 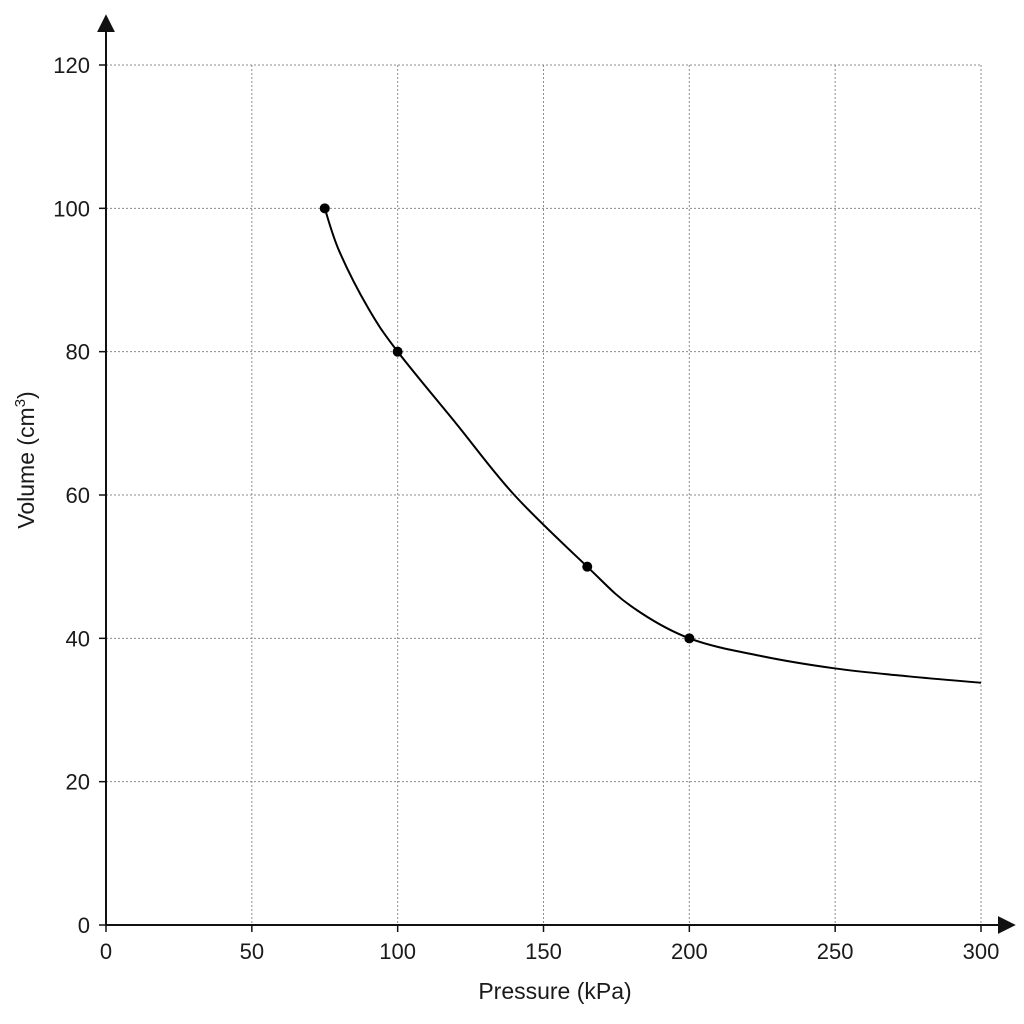 I want to click on y-tick-label-0: 0, so click(x=84, y=925).